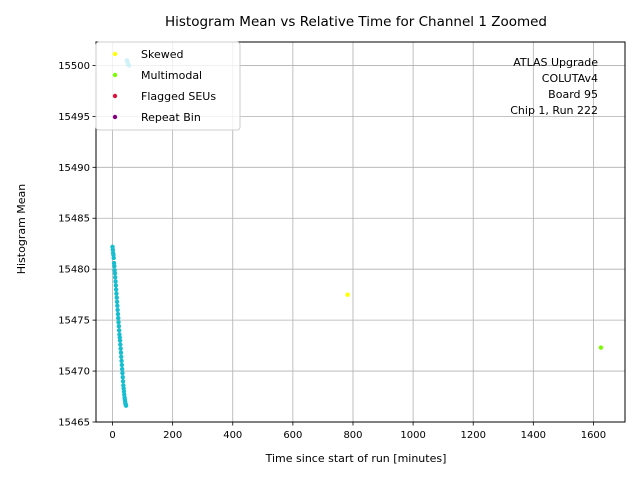 Image resolution: width=640 pixels, height=480 pixels. What do you see at coordinates (74, 66) in the screenshot?
I see `y-tick-label: 15500` at bounding box center [74, 66].